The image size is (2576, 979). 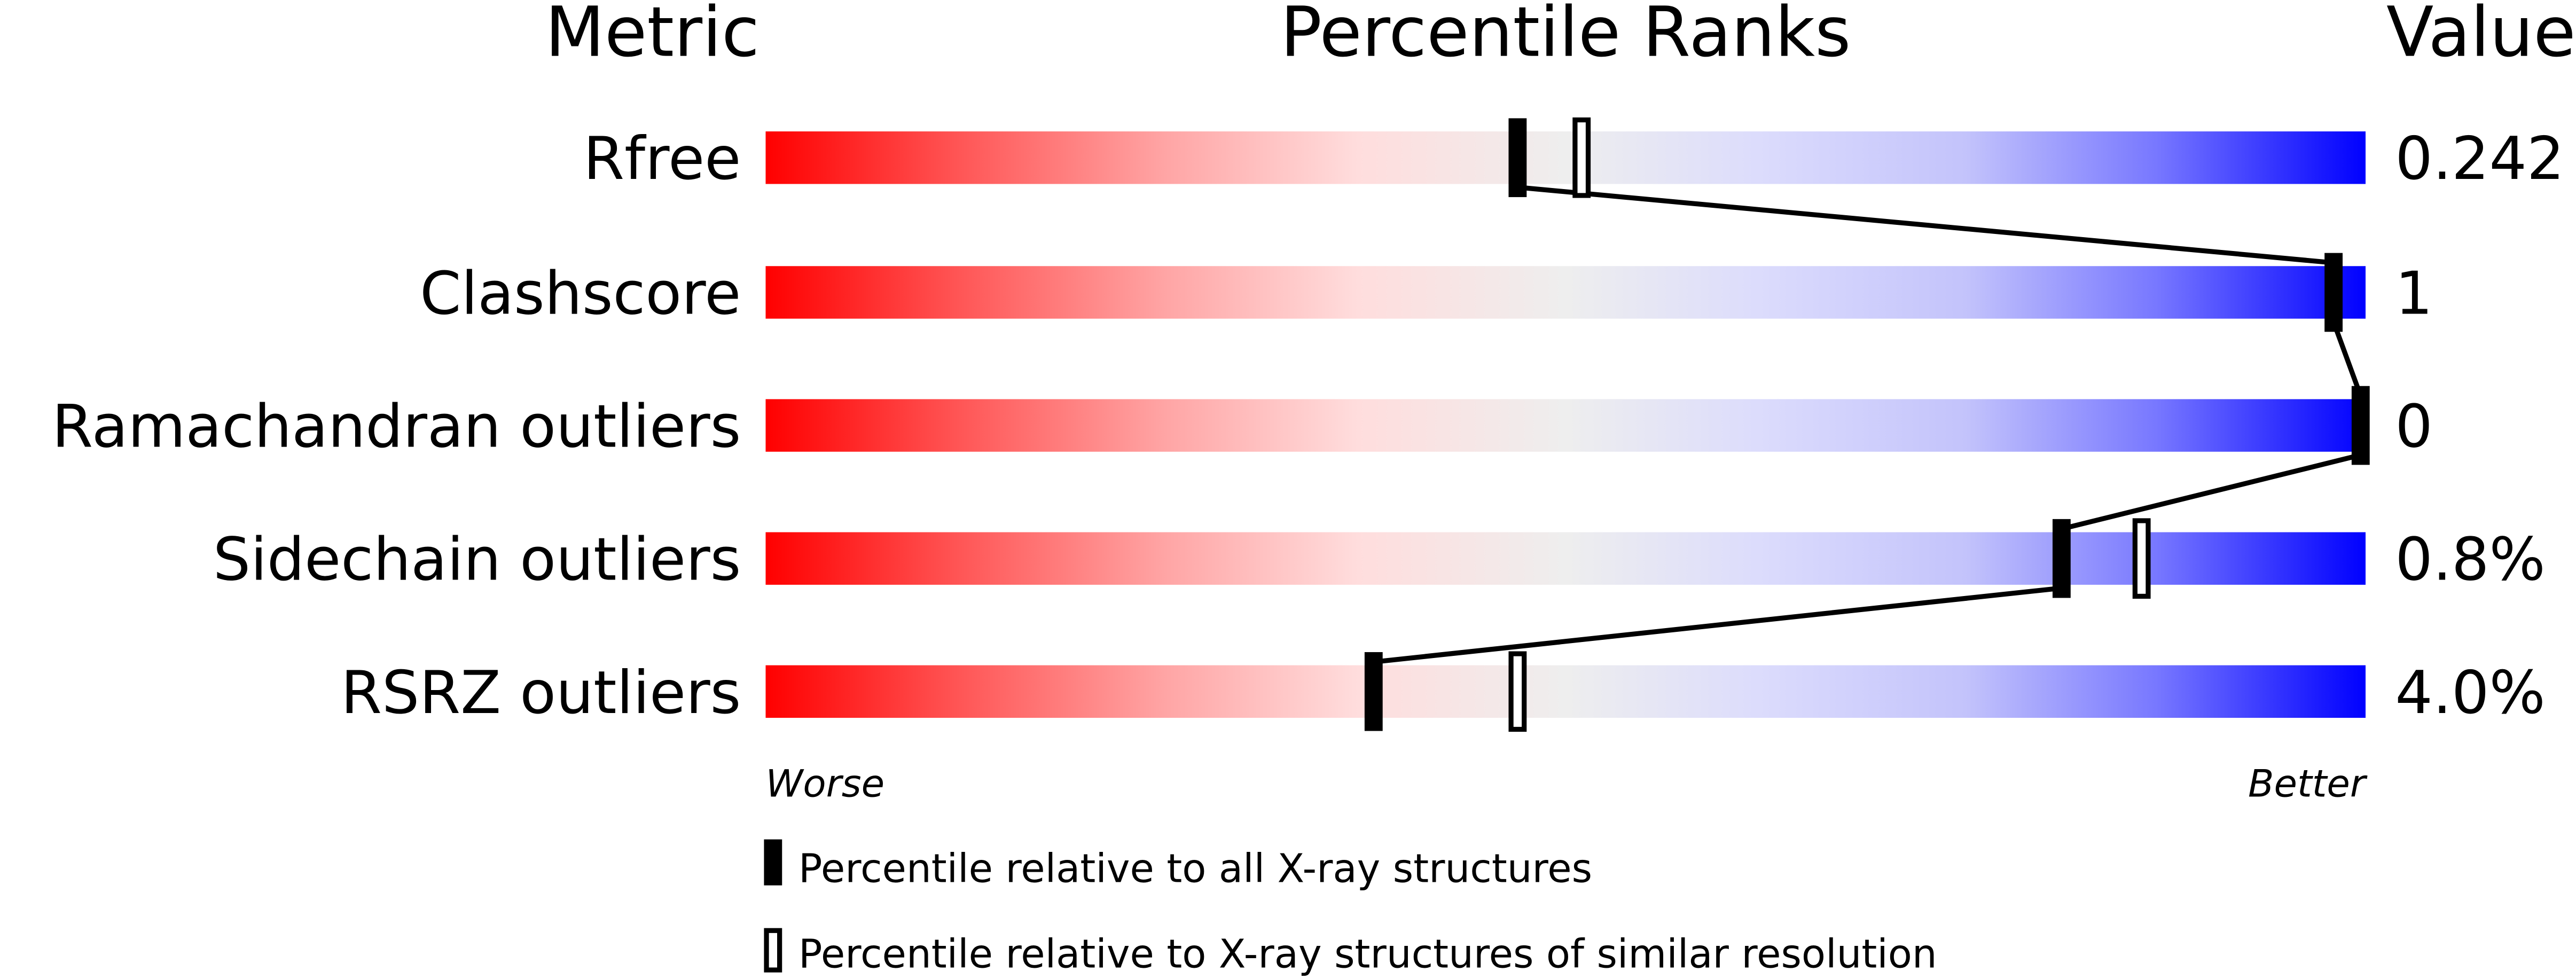 I want to click on header-metric: Metric, so click(x=652, y=36).